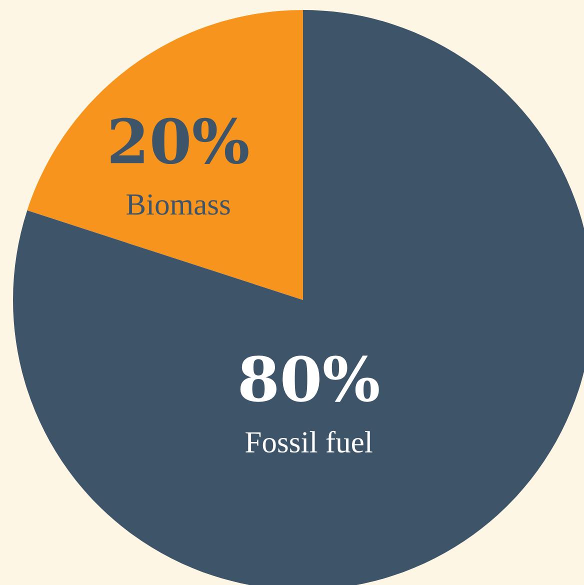  I want to click on slice-label: Fossil fuel, so click(309, 441).